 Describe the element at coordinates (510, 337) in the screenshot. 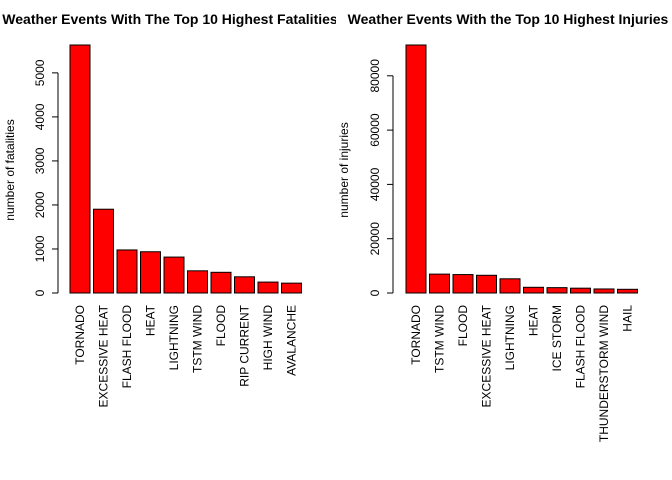

I see `injuries-category-label: LIGHTNING` at that location.